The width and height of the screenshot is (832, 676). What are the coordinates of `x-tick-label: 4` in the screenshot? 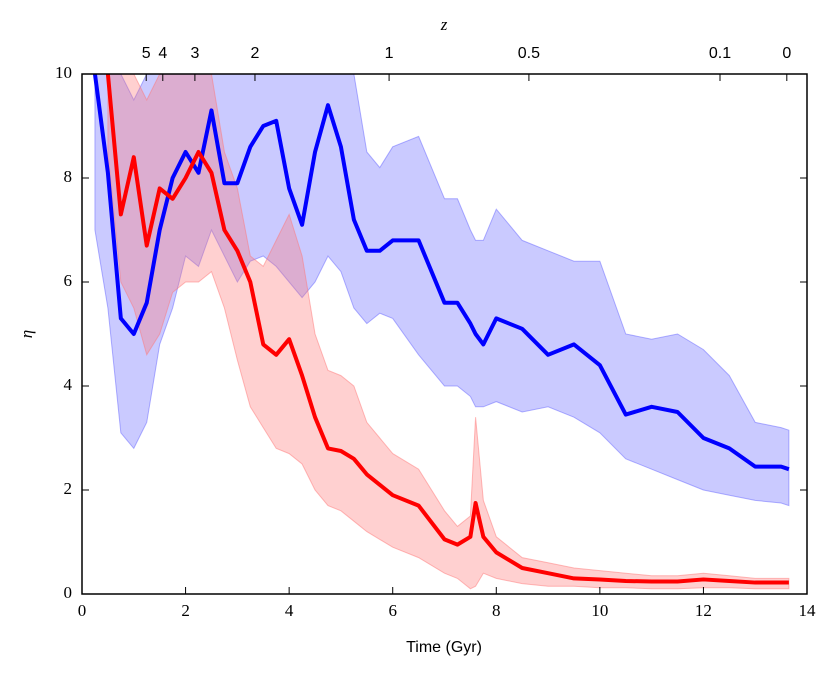 It's located at (289, 610).